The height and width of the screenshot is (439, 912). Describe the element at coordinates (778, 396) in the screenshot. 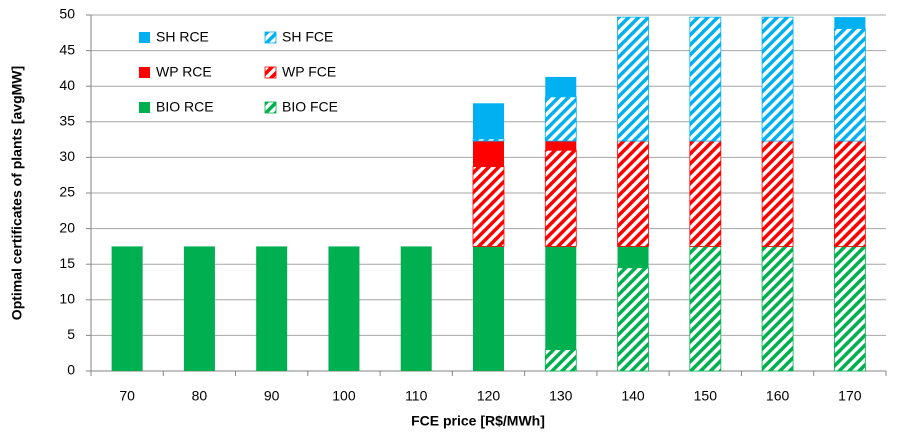

I see `x-tick-label: 160` at that location.